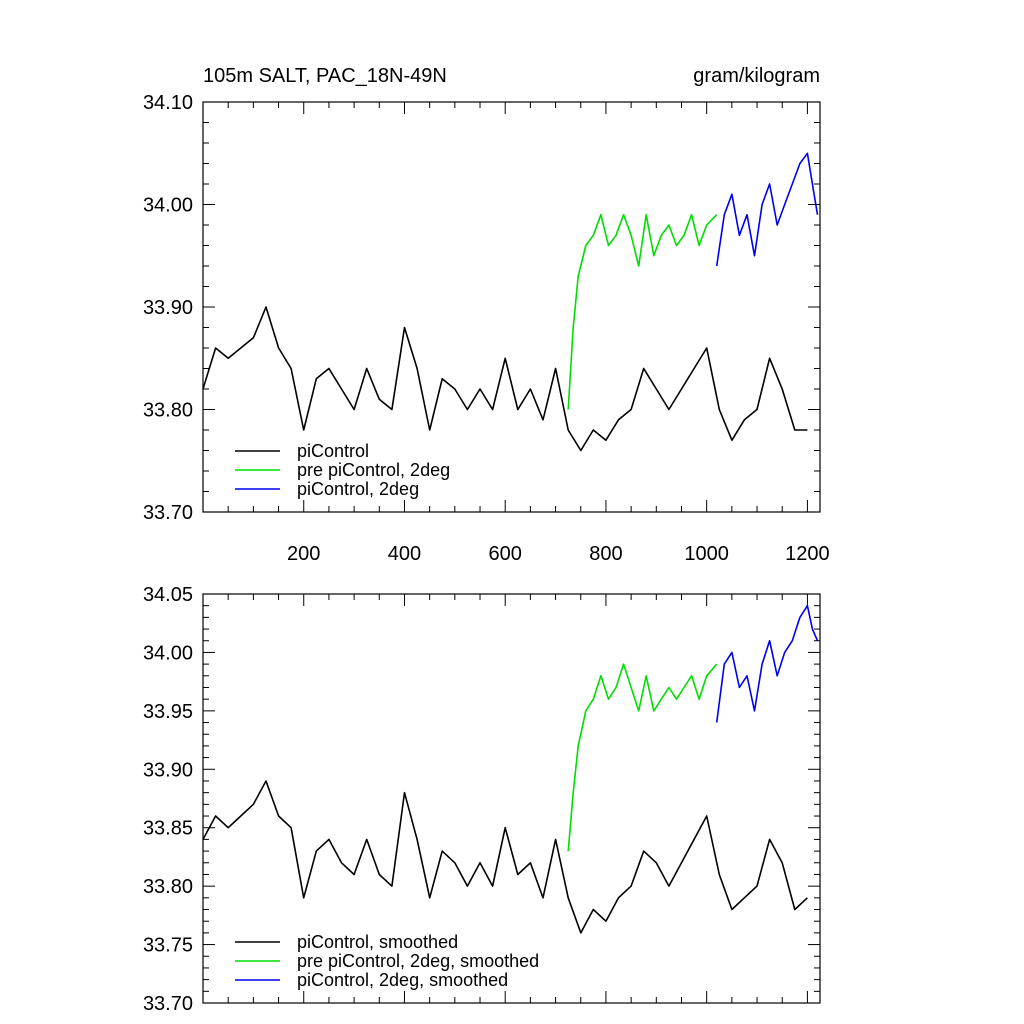 The width and height of the screenshot is (1024, 1024). Describe the element at coordinates (373, 470) in the screenshot. I see `legend-label: pre piControl, 2deg` at that location.